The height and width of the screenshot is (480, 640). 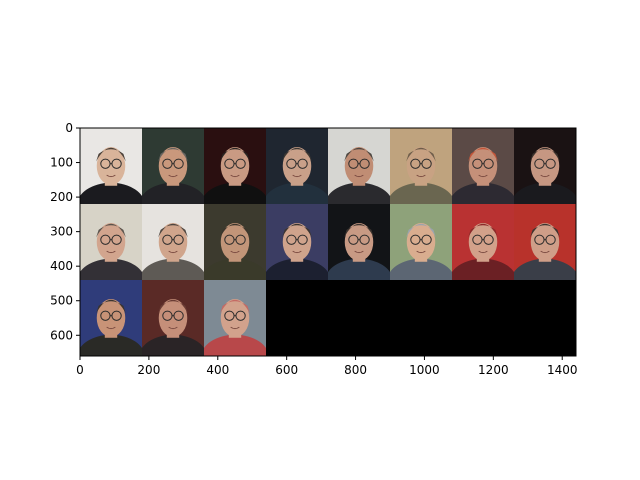 I want to click on y-tick-label: 400, so click(x=61, y=266).